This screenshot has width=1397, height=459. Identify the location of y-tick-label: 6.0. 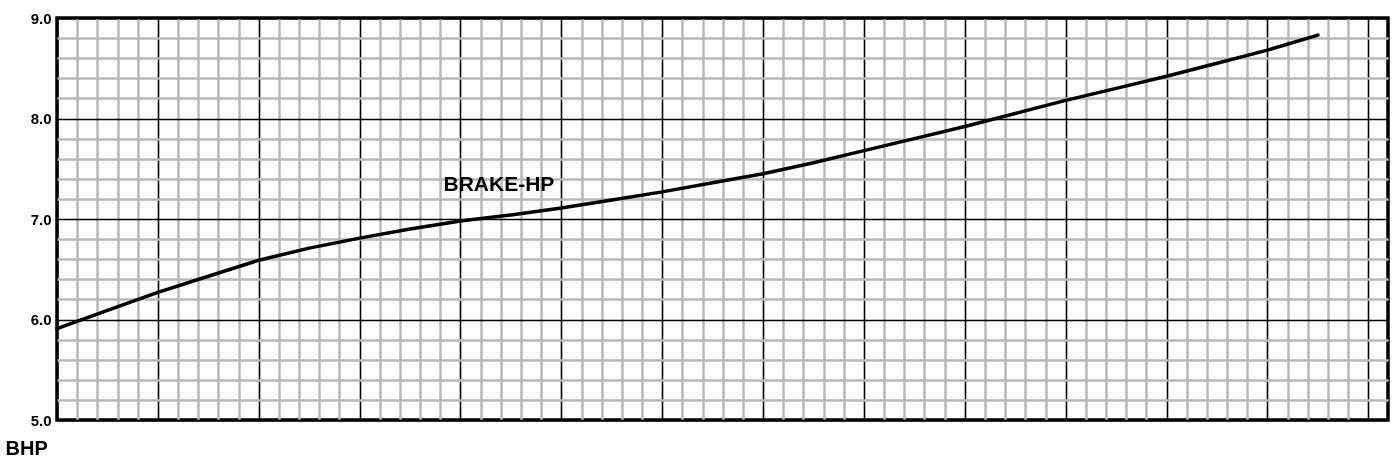
(41, 319).